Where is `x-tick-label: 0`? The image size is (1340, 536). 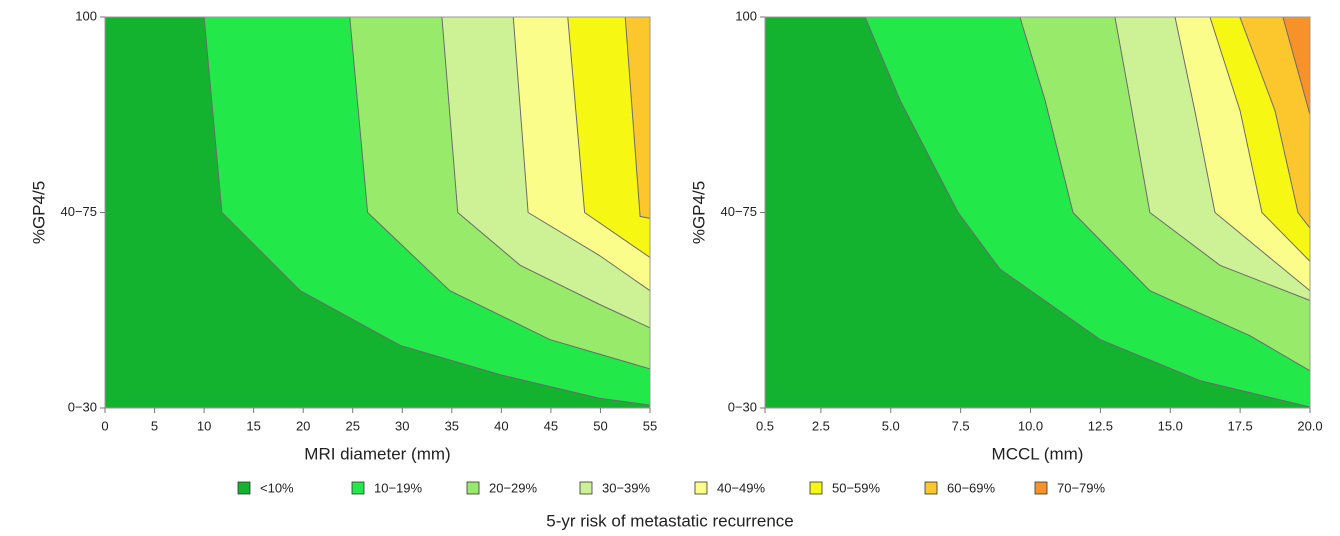 x-tick-label: 0 is located at coordinates (104, 425).